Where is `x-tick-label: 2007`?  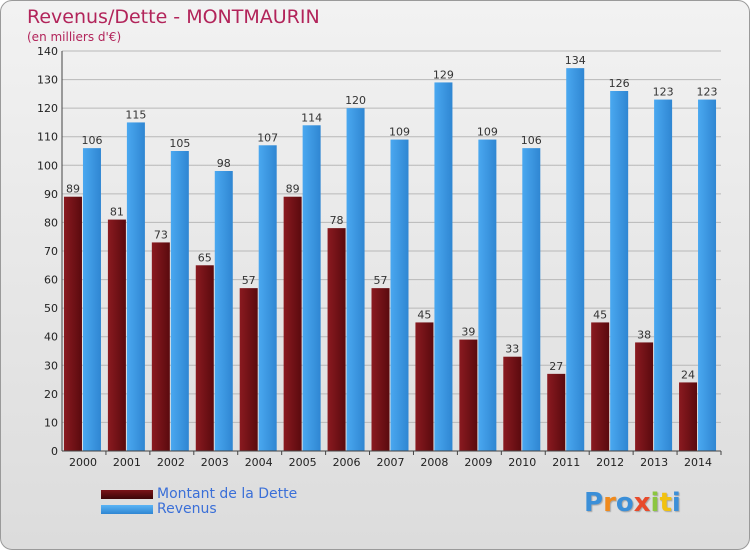
x-tick-label: 2007 is located at coordinates (391, 462).